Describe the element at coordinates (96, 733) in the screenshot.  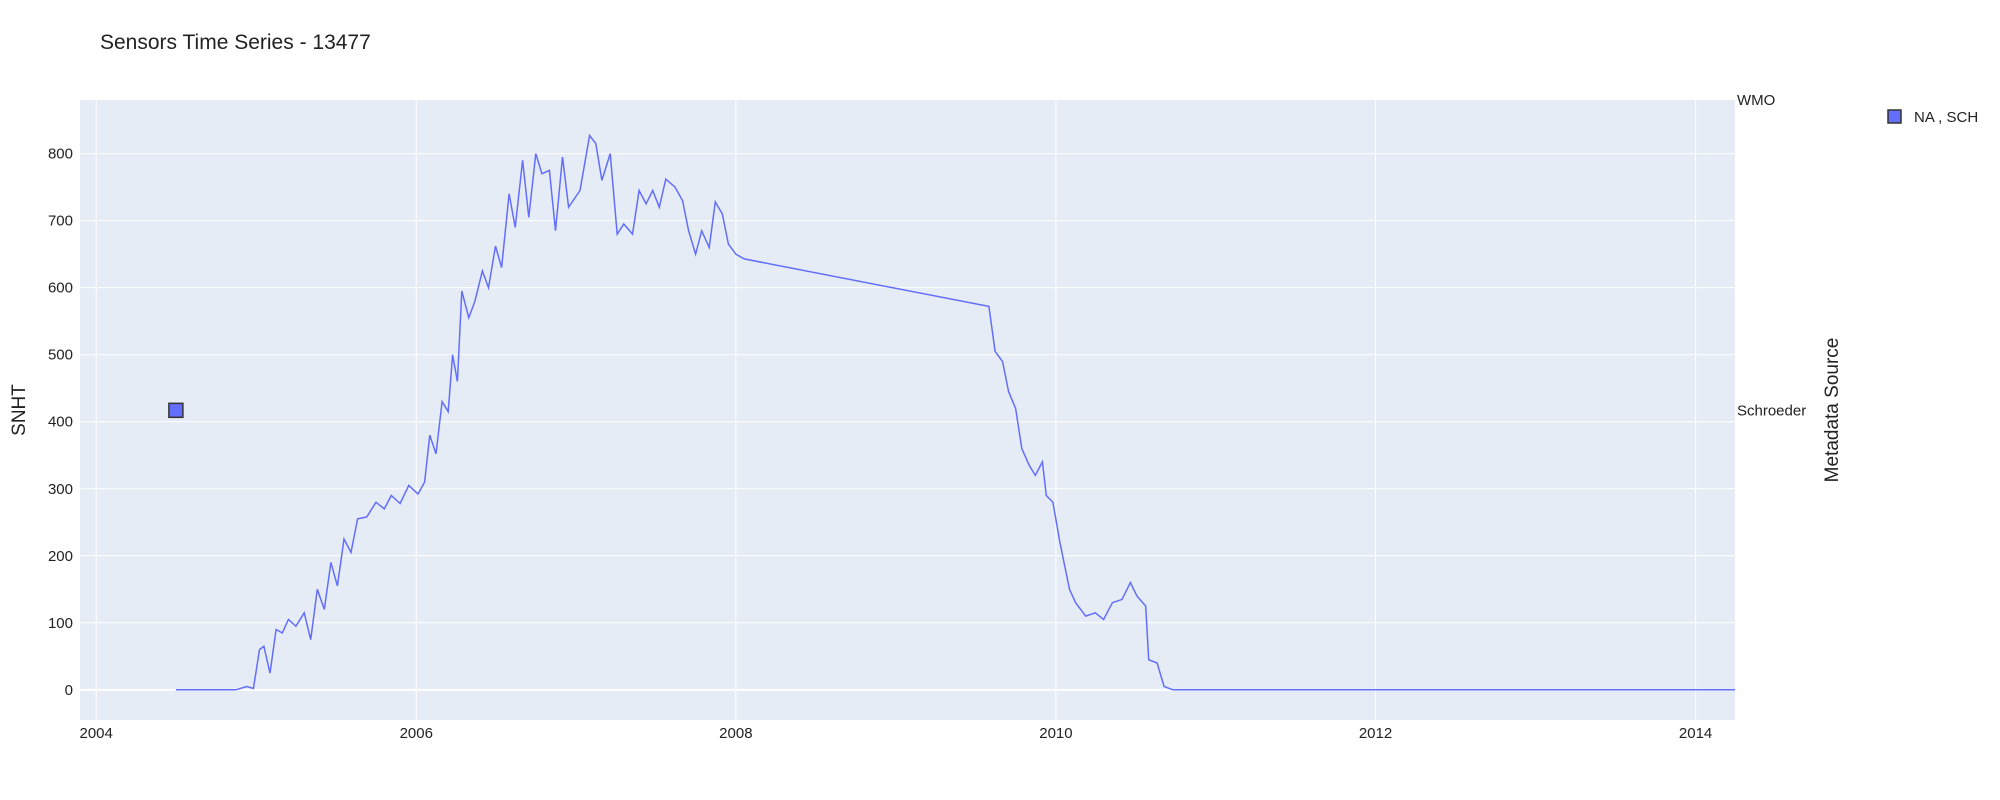
I see `x-tick-label: 2004` at that location.